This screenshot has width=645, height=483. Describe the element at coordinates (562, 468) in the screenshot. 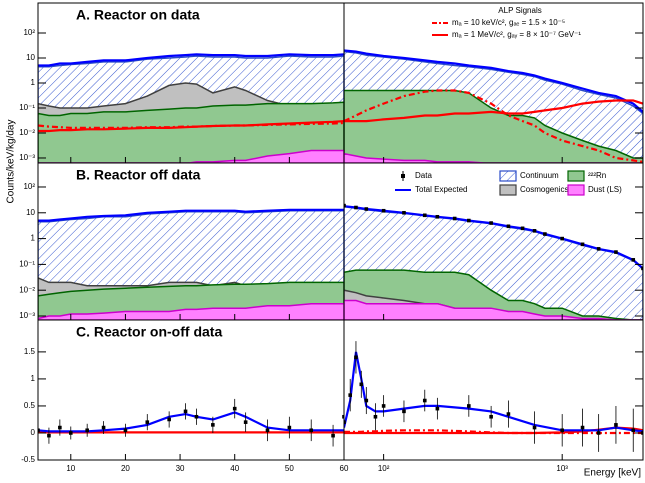

I see `x-tick-label: 10³` at that location.